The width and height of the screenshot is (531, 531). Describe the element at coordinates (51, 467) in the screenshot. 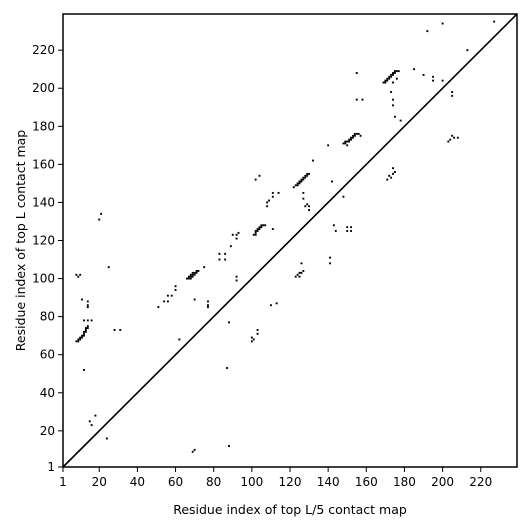

I see `y-tick-label: 1` at that location.